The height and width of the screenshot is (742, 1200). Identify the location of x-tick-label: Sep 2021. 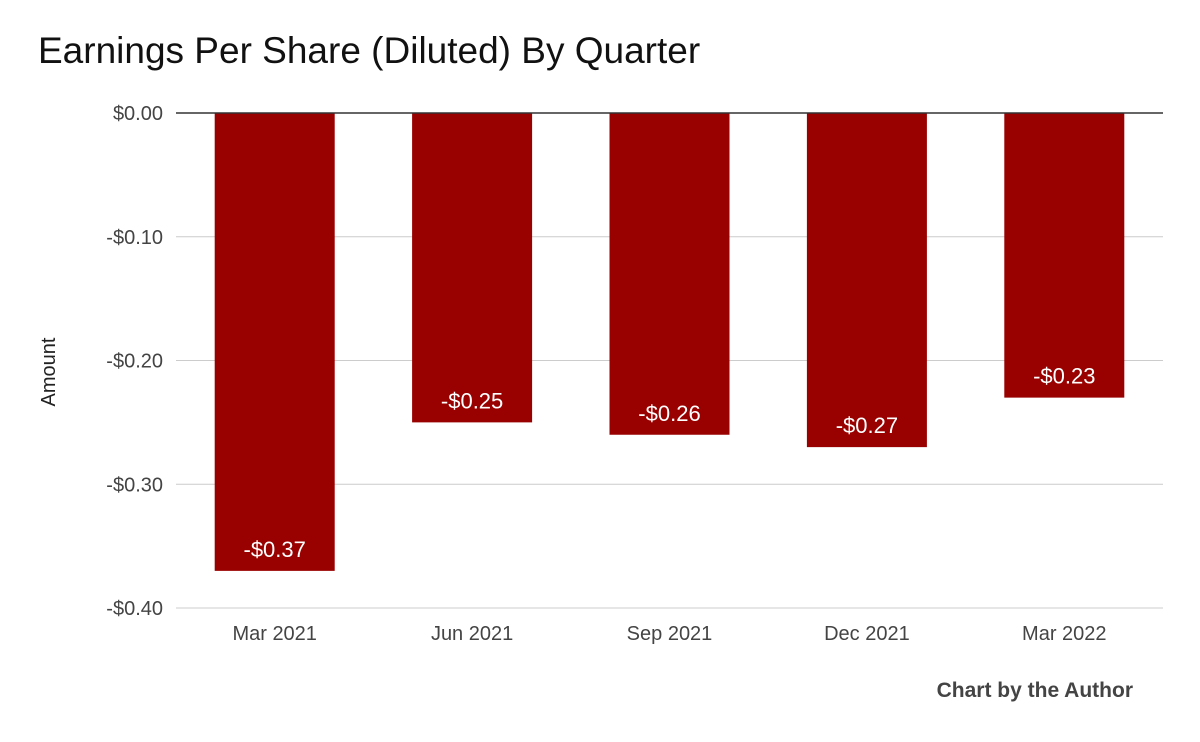
(670, 634).